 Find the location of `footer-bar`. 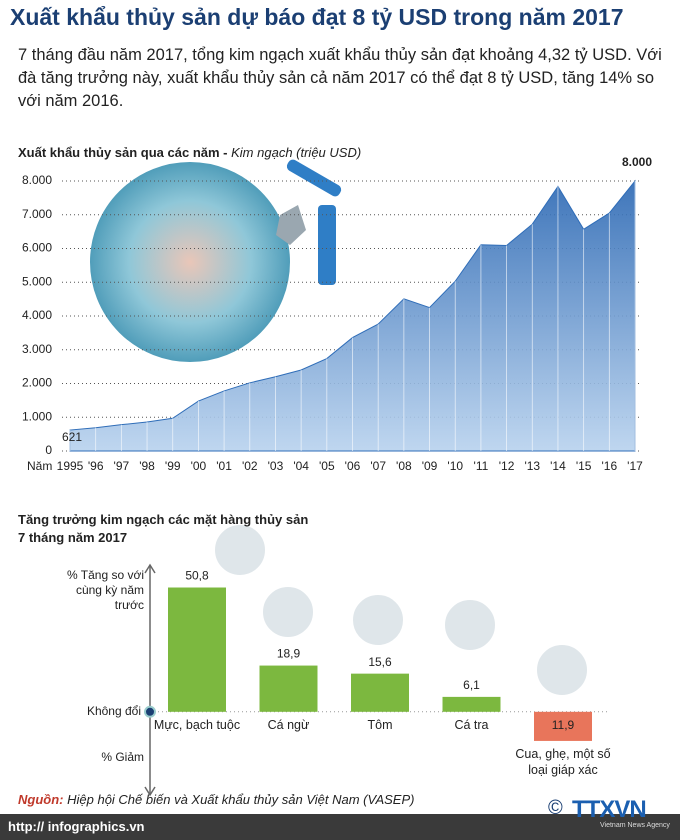

footer-bar is located at coordinates (340, 827).